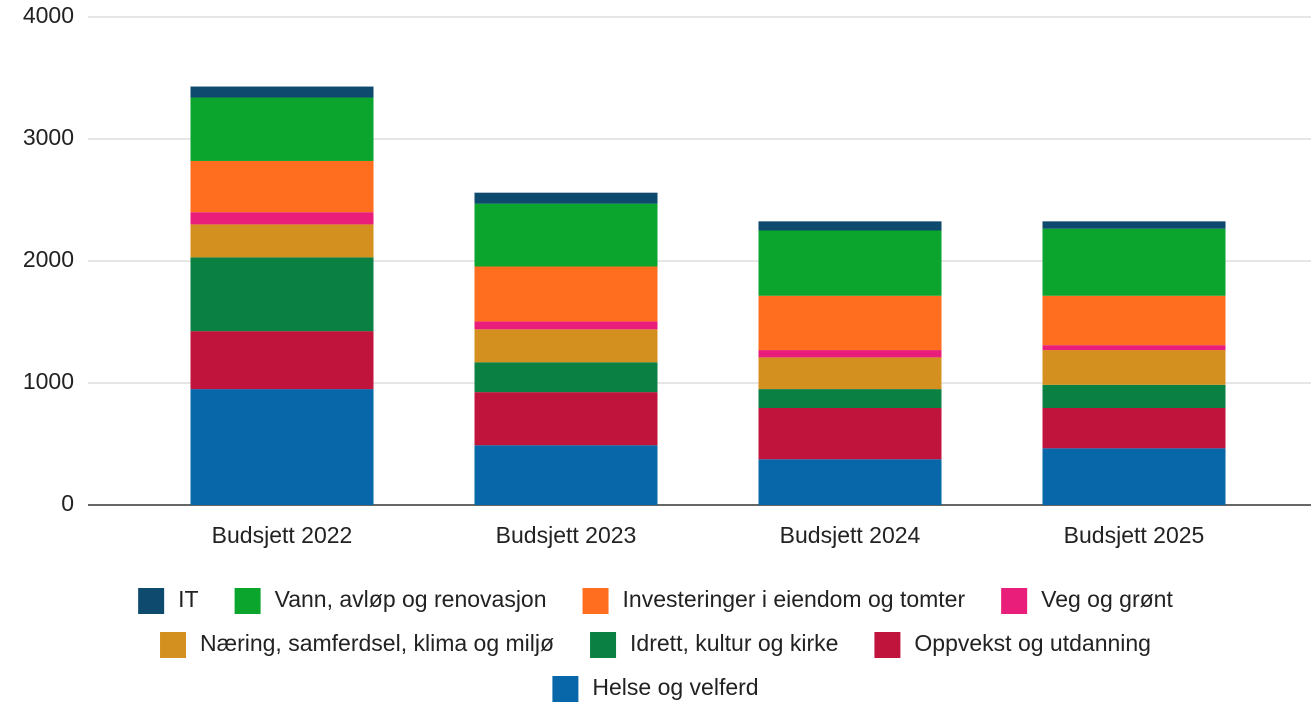 This screenshot has height=704, width=1311. Describe the element at coordinates (734, 643) in the screenshot. I see `legend-label: Idrett, kultur og kirke` at that location.